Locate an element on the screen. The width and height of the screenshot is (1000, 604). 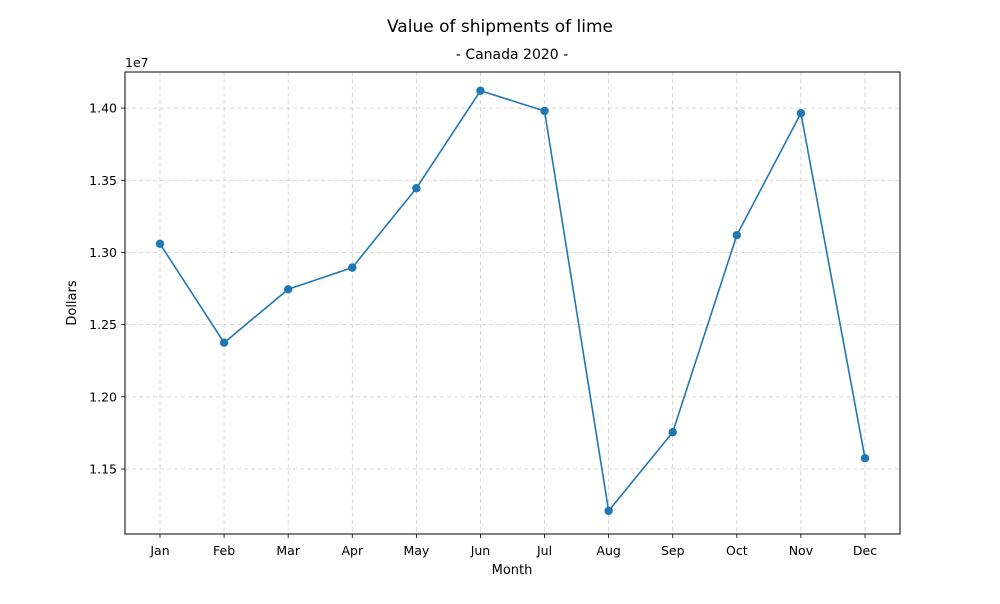
y-tick-label: 1.40 is located at coordinates (103, 108).